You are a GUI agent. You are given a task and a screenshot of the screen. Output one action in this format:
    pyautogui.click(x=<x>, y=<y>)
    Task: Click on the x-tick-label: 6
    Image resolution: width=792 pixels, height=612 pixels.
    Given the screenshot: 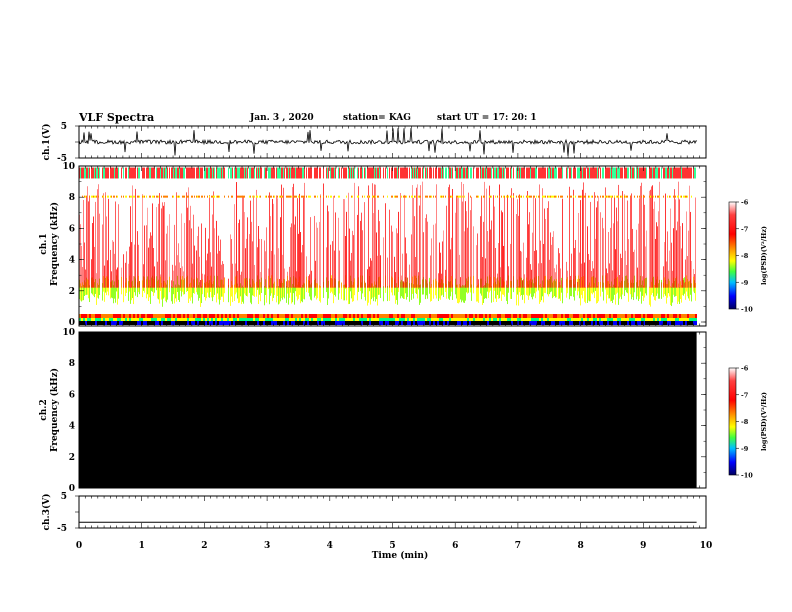 What is the action you would take?
    pyautogui.click(x=455, y=546)
    